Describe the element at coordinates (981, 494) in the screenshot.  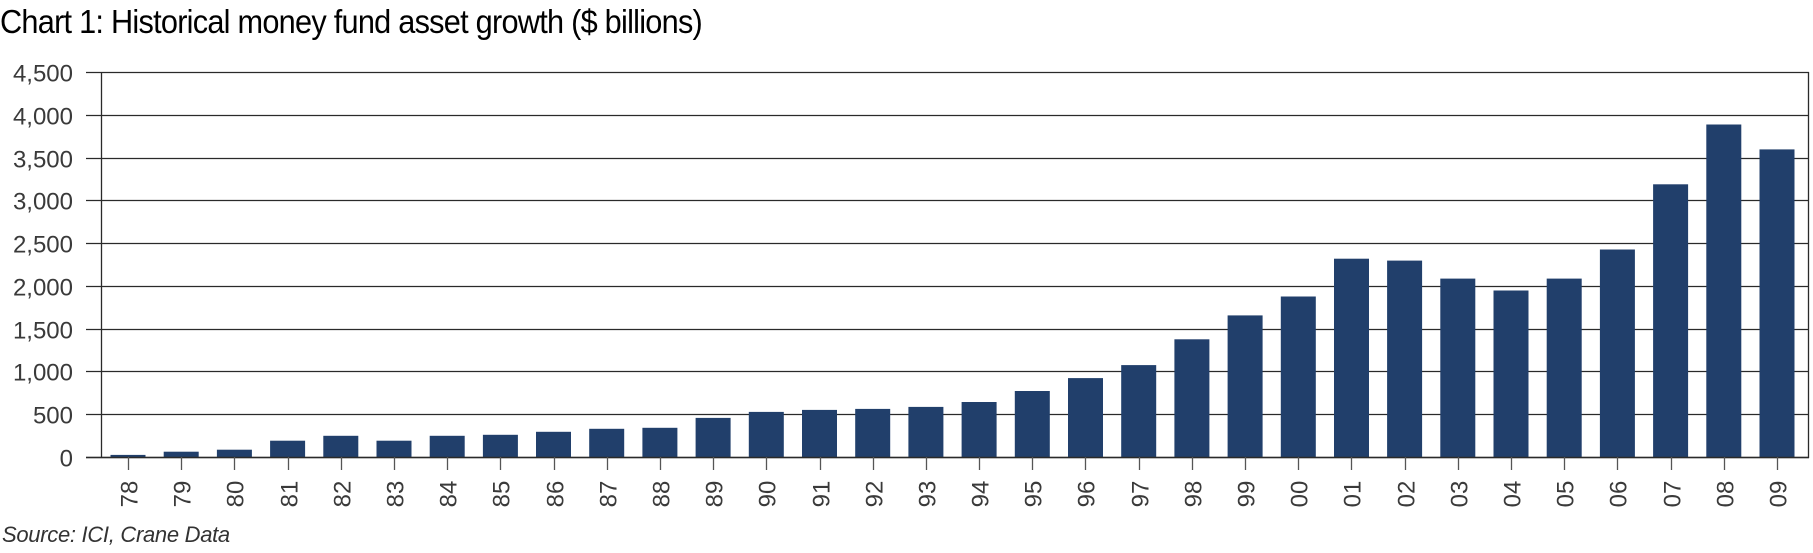
I see `x-tick-label: 94` at that location.